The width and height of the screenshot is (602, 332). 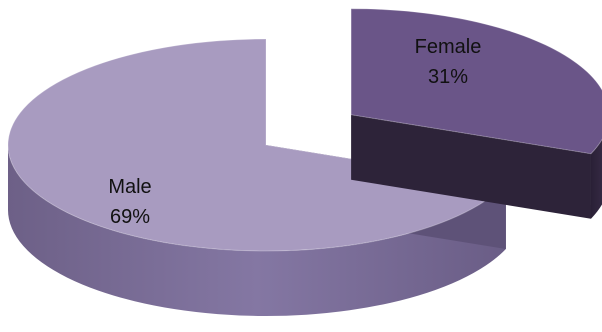 I want to click on female-slice-inner-wall, so click(x=471, y=166).